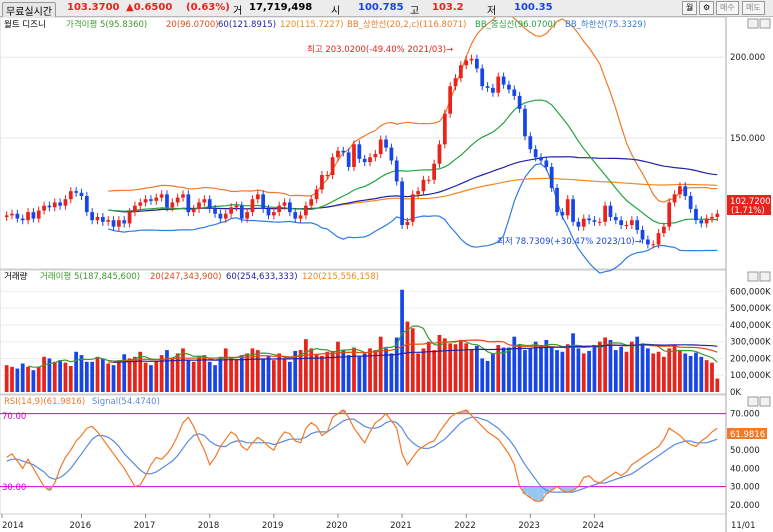 This screenshot has height=532, width=773. Describe the element at coordinates (765, 276) in the screenshot. I see `volume-panel-close-icon` at that location.